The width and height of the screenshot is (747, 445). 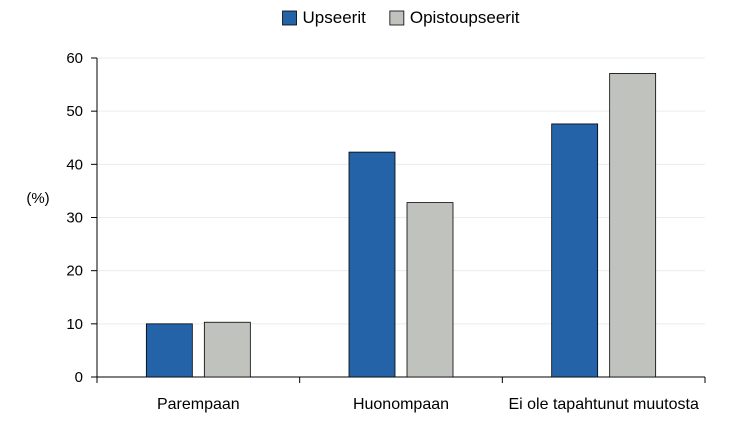 I want to click on y-tick-label: 60, so click(x=74, y=58).